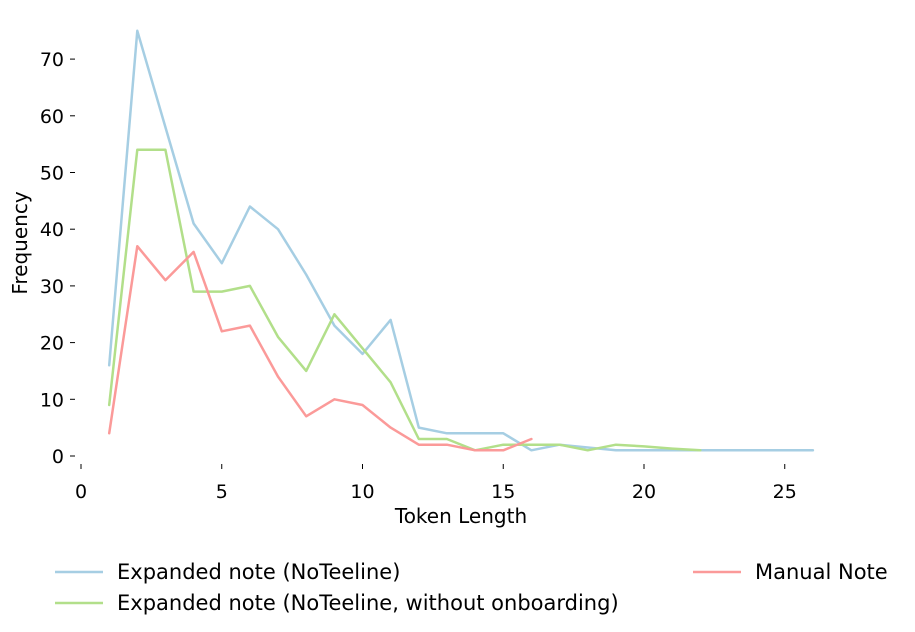  What do you see at coordinates (52, 117) in the screenshot?
I see `y-tick-label: 60` at bounding box center [52, 117].